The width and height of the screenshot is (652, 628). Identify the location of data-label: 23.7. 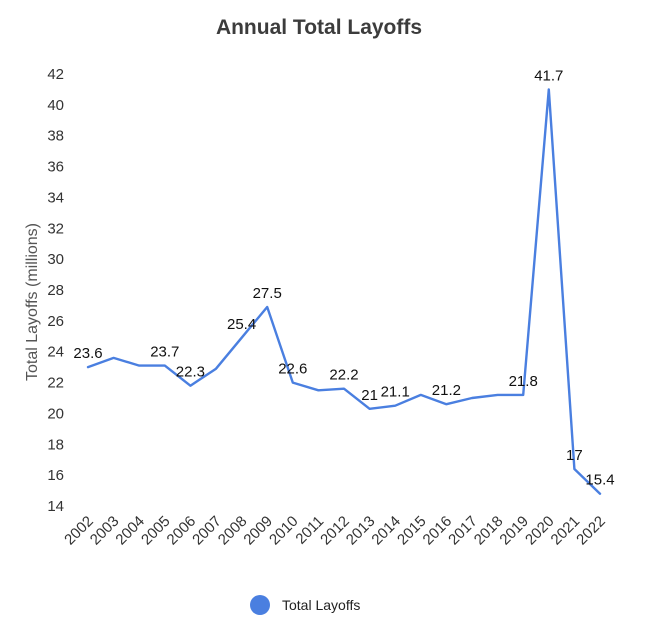
(164, 352).